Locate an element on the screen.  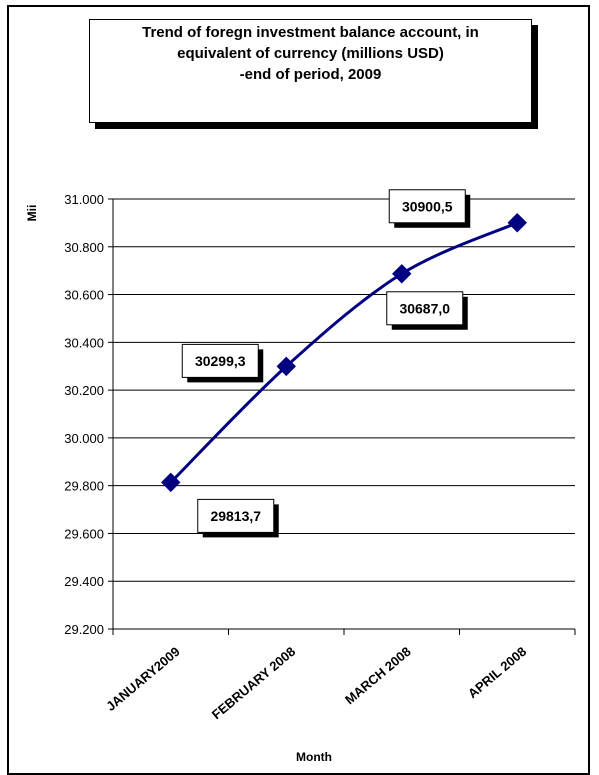
x-tick-label: JANUARY2009 is located at coordinates (143, 679).